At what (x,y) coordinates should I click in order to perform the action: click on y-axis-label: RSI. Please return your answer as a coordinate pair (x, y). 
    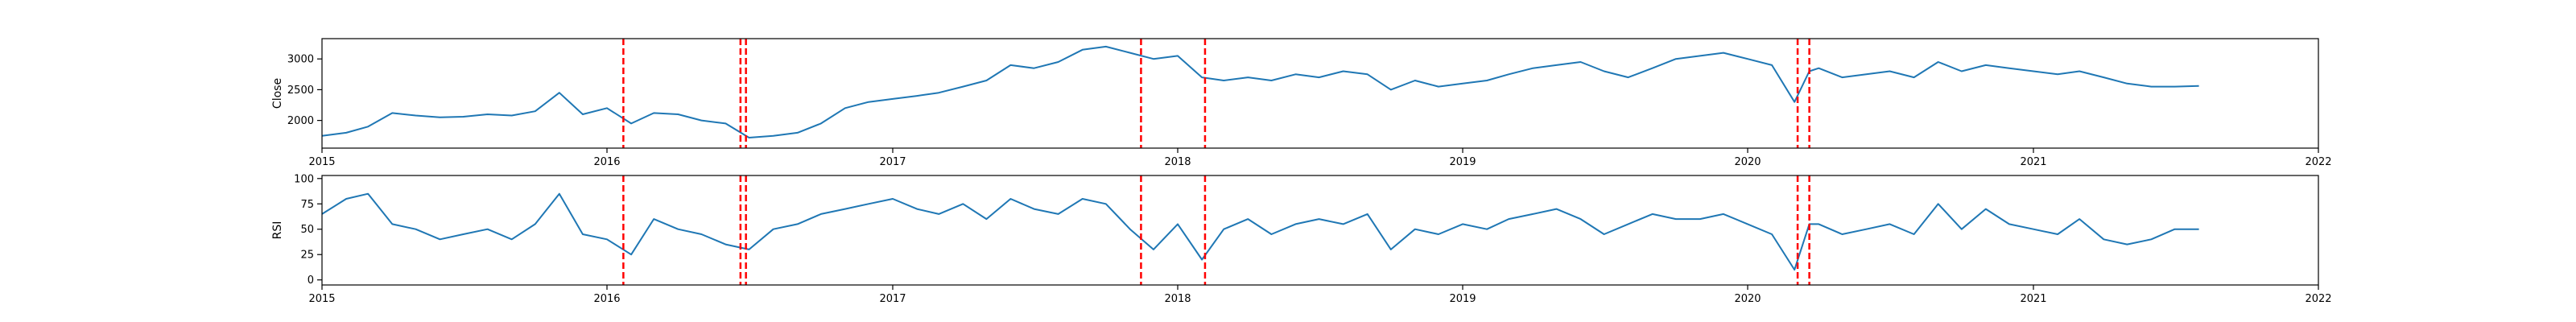
    Looking at the image, I should click on (277, 231).